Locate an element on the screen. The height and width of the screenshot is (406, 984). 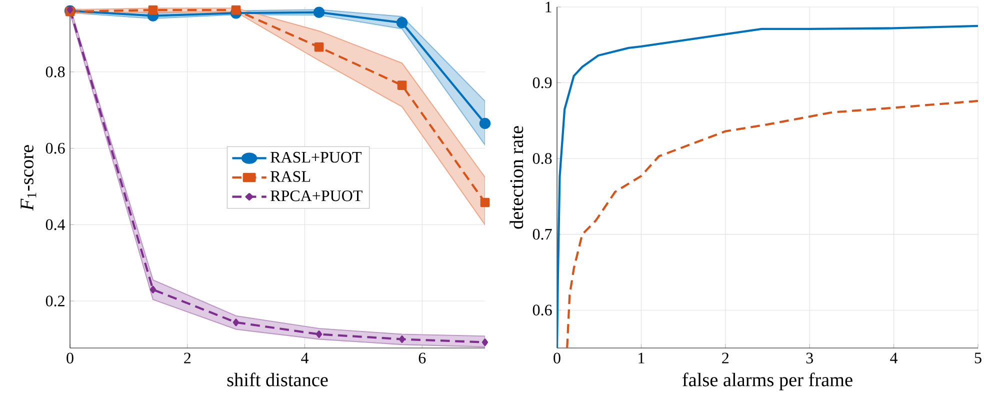
x-tick-label: 5 is located at coordinates (978, 358).